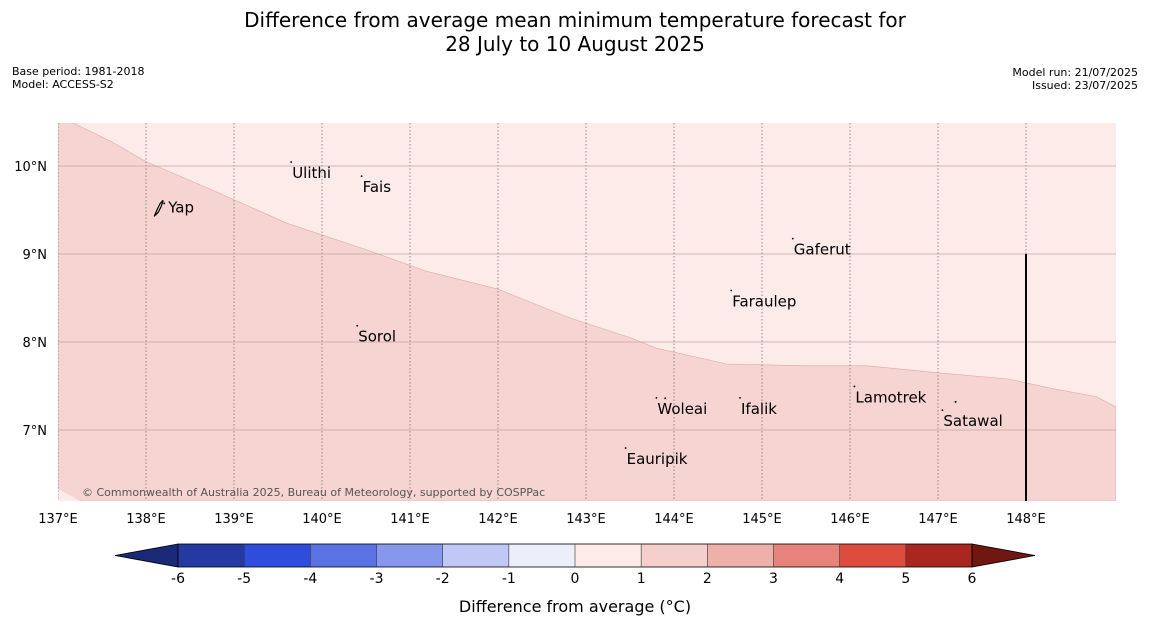 The image size is (1150, 644). I want to click on island-ulithi: Ulithi, so click(310, 171).